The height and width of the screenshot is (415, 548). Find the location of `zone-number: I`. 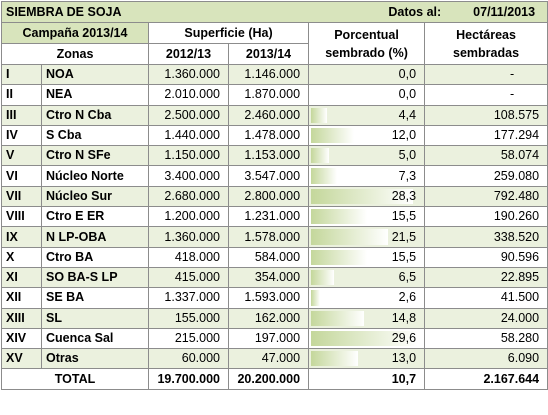

zone-number: I is located at coordinates (21, 74).